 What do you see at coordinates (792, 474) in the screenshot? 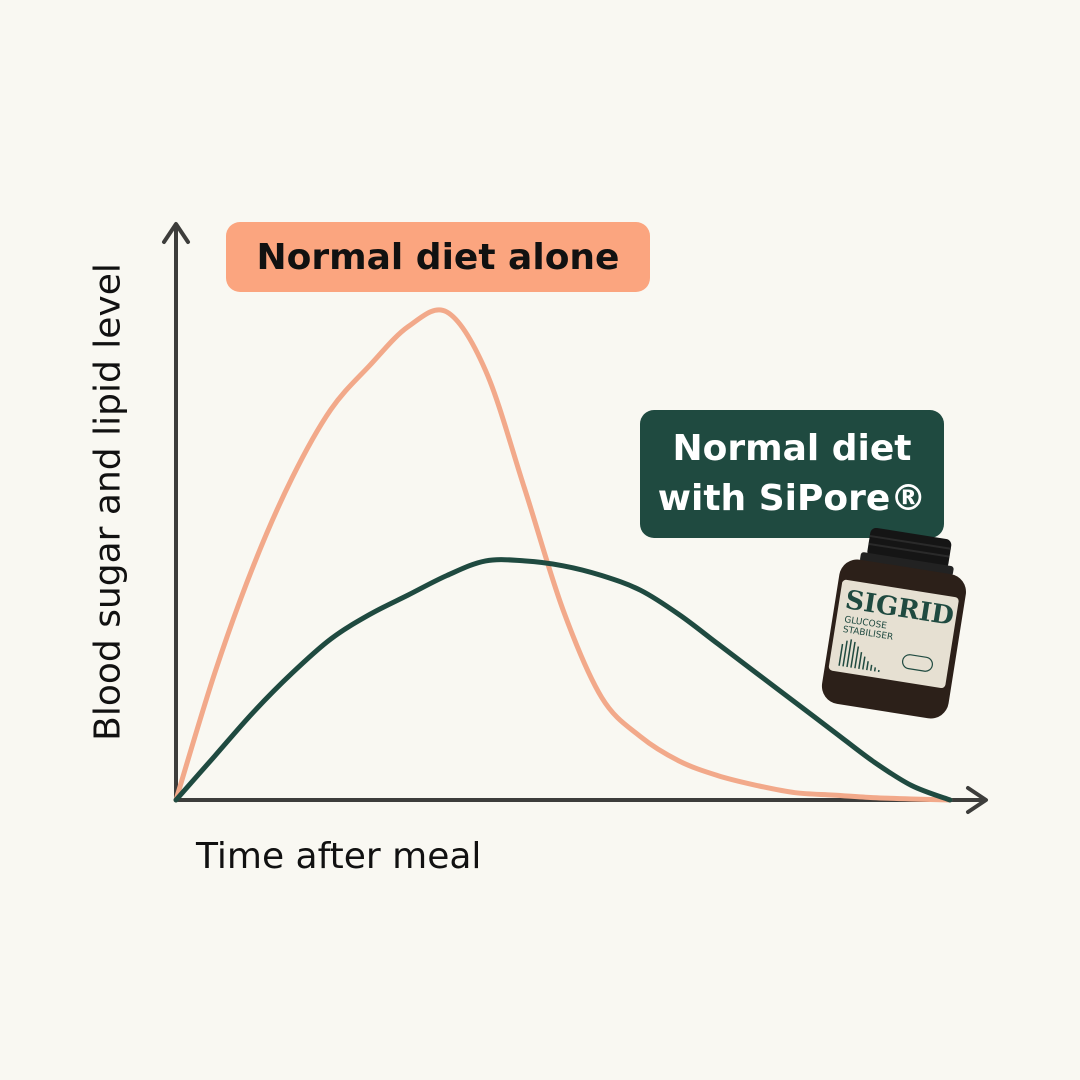
I see `series-label-normal-diet-with-sipore: Normal diet with SiPore®` at bounding box center [792, 474].